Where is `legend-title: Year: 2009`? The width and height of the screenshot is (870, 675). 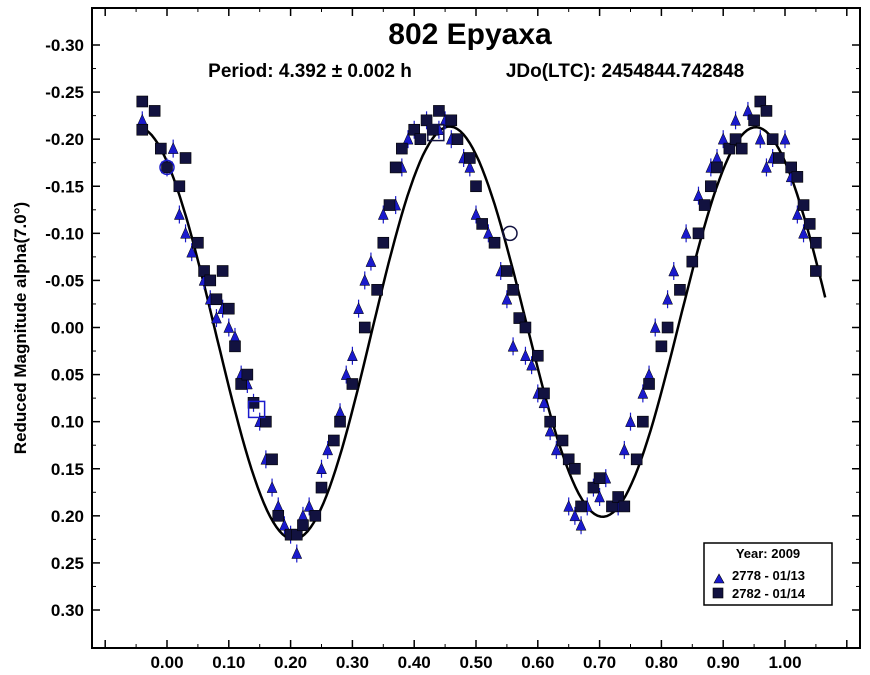 legend-title: Year: 2009 is located at coordinates (768, 553).